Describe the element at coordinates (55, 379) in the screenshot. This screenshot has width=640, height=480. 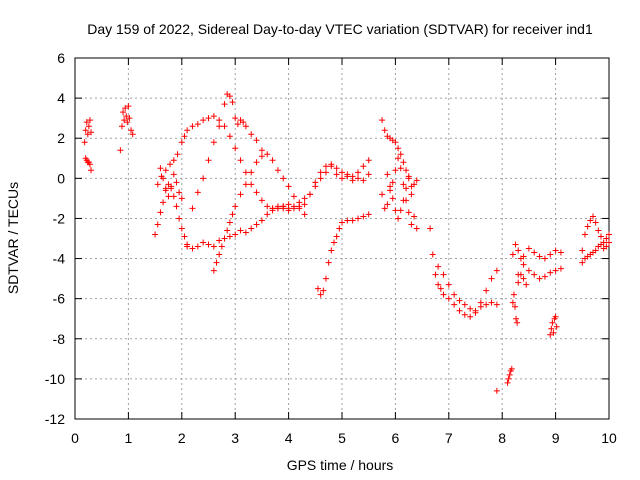
I see `y-tick-label: -10` at that location.